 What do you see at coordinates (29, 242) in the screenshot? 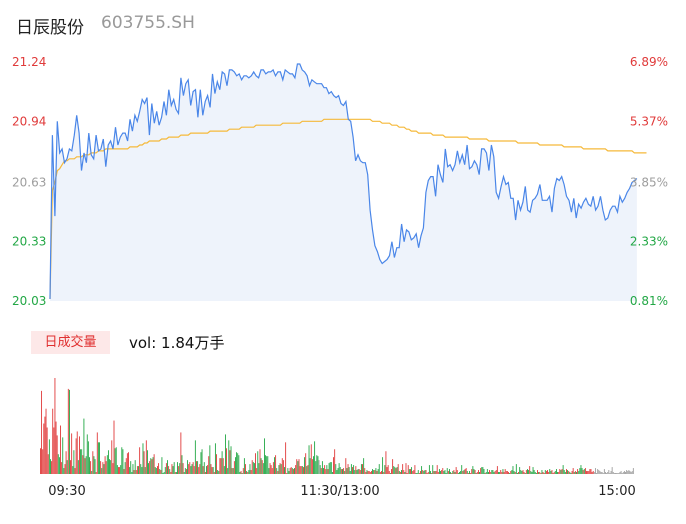
I see `price-tick-label: 20.33` at bounding box center [29, 242].